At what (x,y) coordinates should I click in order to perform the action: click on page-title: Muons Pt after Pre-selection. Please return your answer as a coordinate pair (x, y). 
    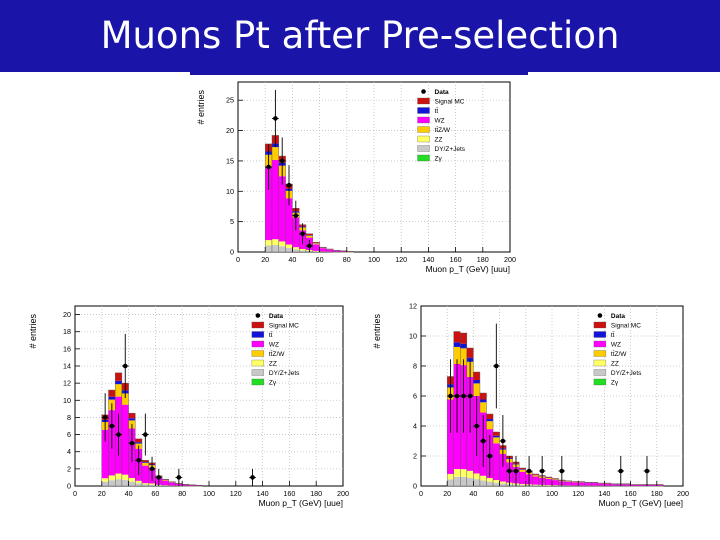
    Looking at the image, I should click on (360, 35).